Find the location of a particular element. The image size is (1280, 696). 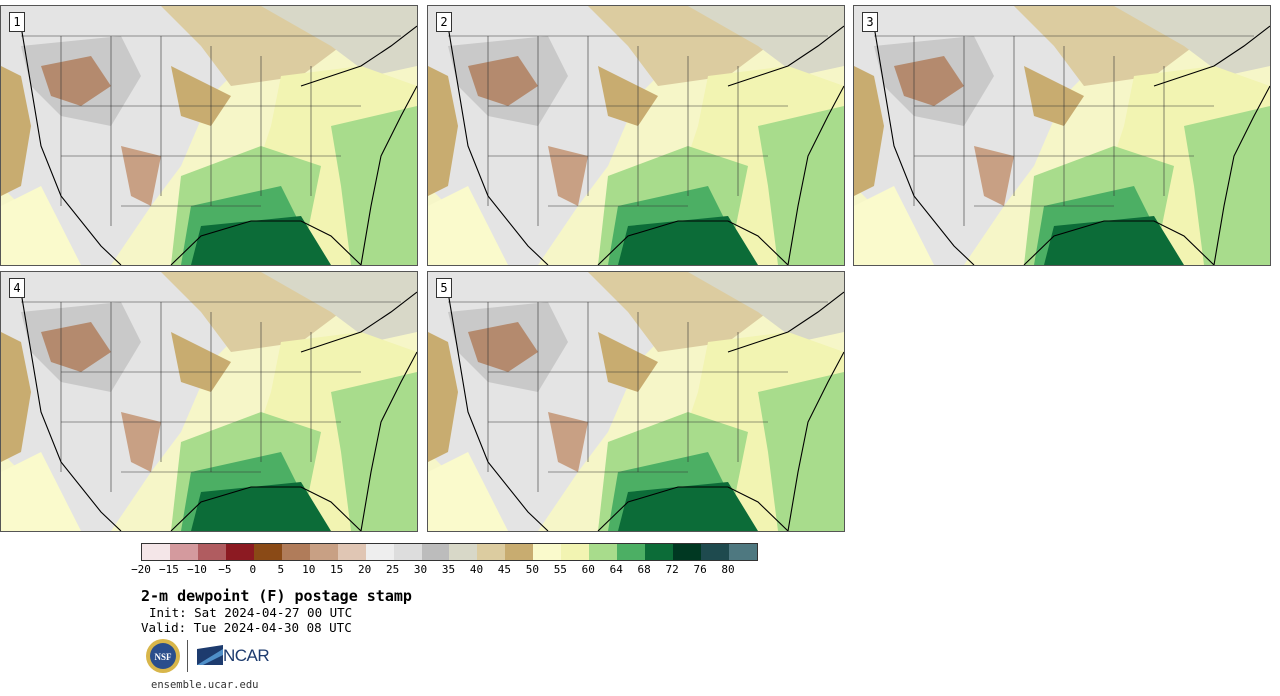

postage-stamp-panel: 1 is located at coordinates (209, 135).